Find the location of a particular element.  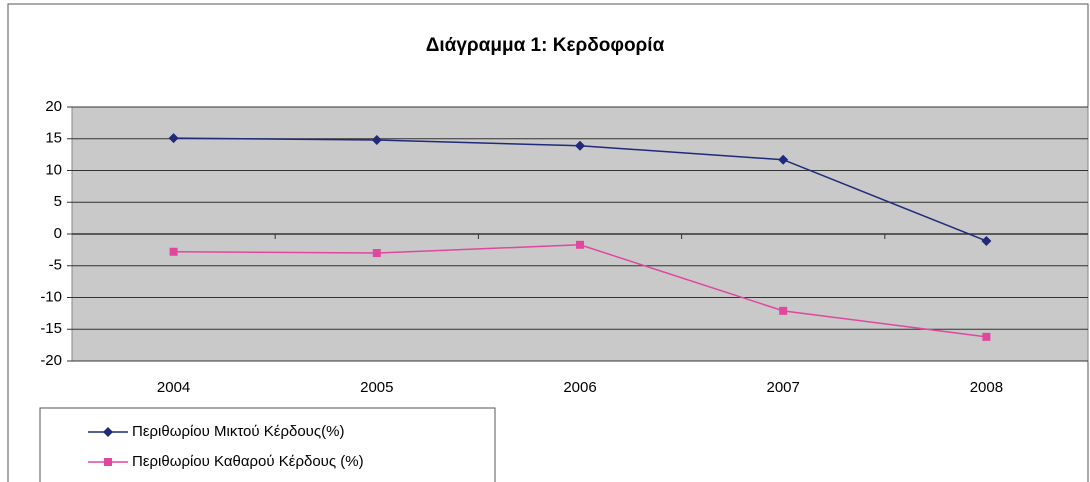

legend-box is located at coordinates (267, 444).